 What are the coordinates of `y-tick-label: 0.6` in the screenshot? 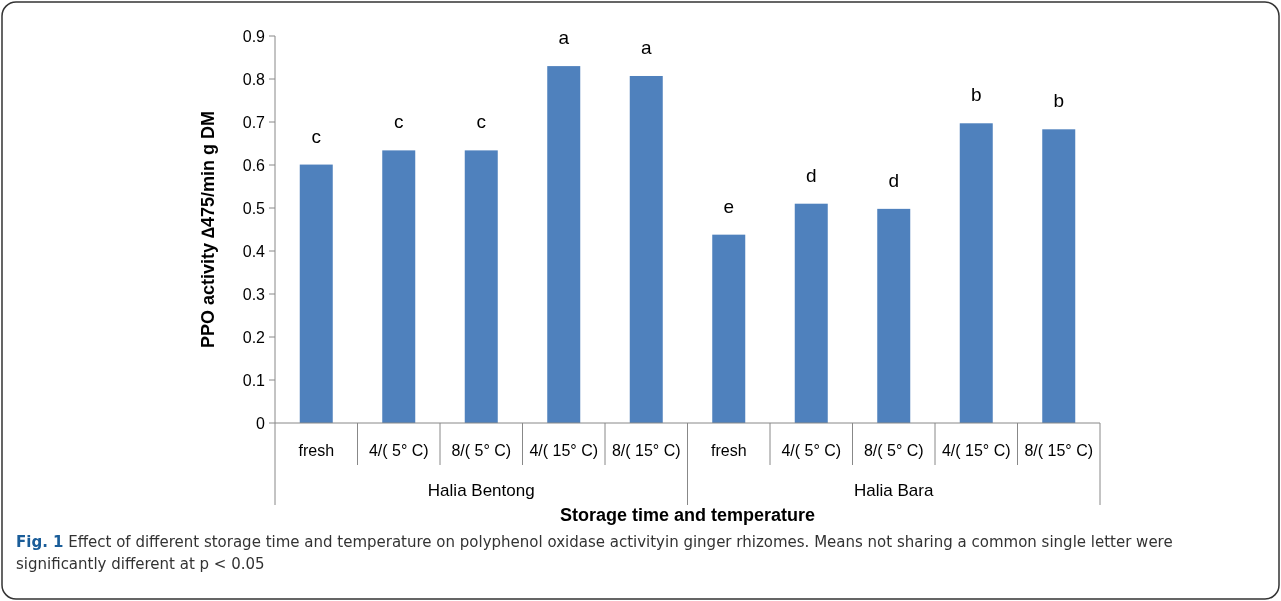 It's located at (254, 165).